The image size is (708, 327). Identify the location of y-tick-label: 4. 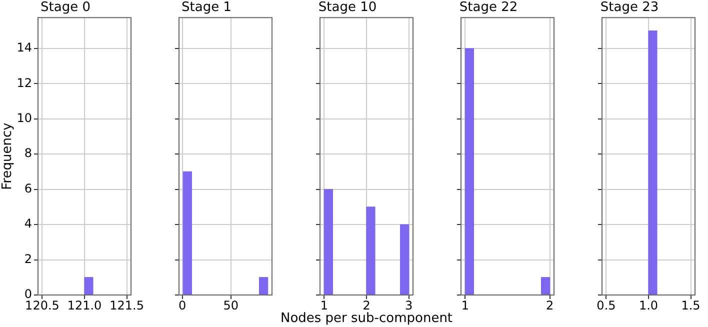
(28, 223).